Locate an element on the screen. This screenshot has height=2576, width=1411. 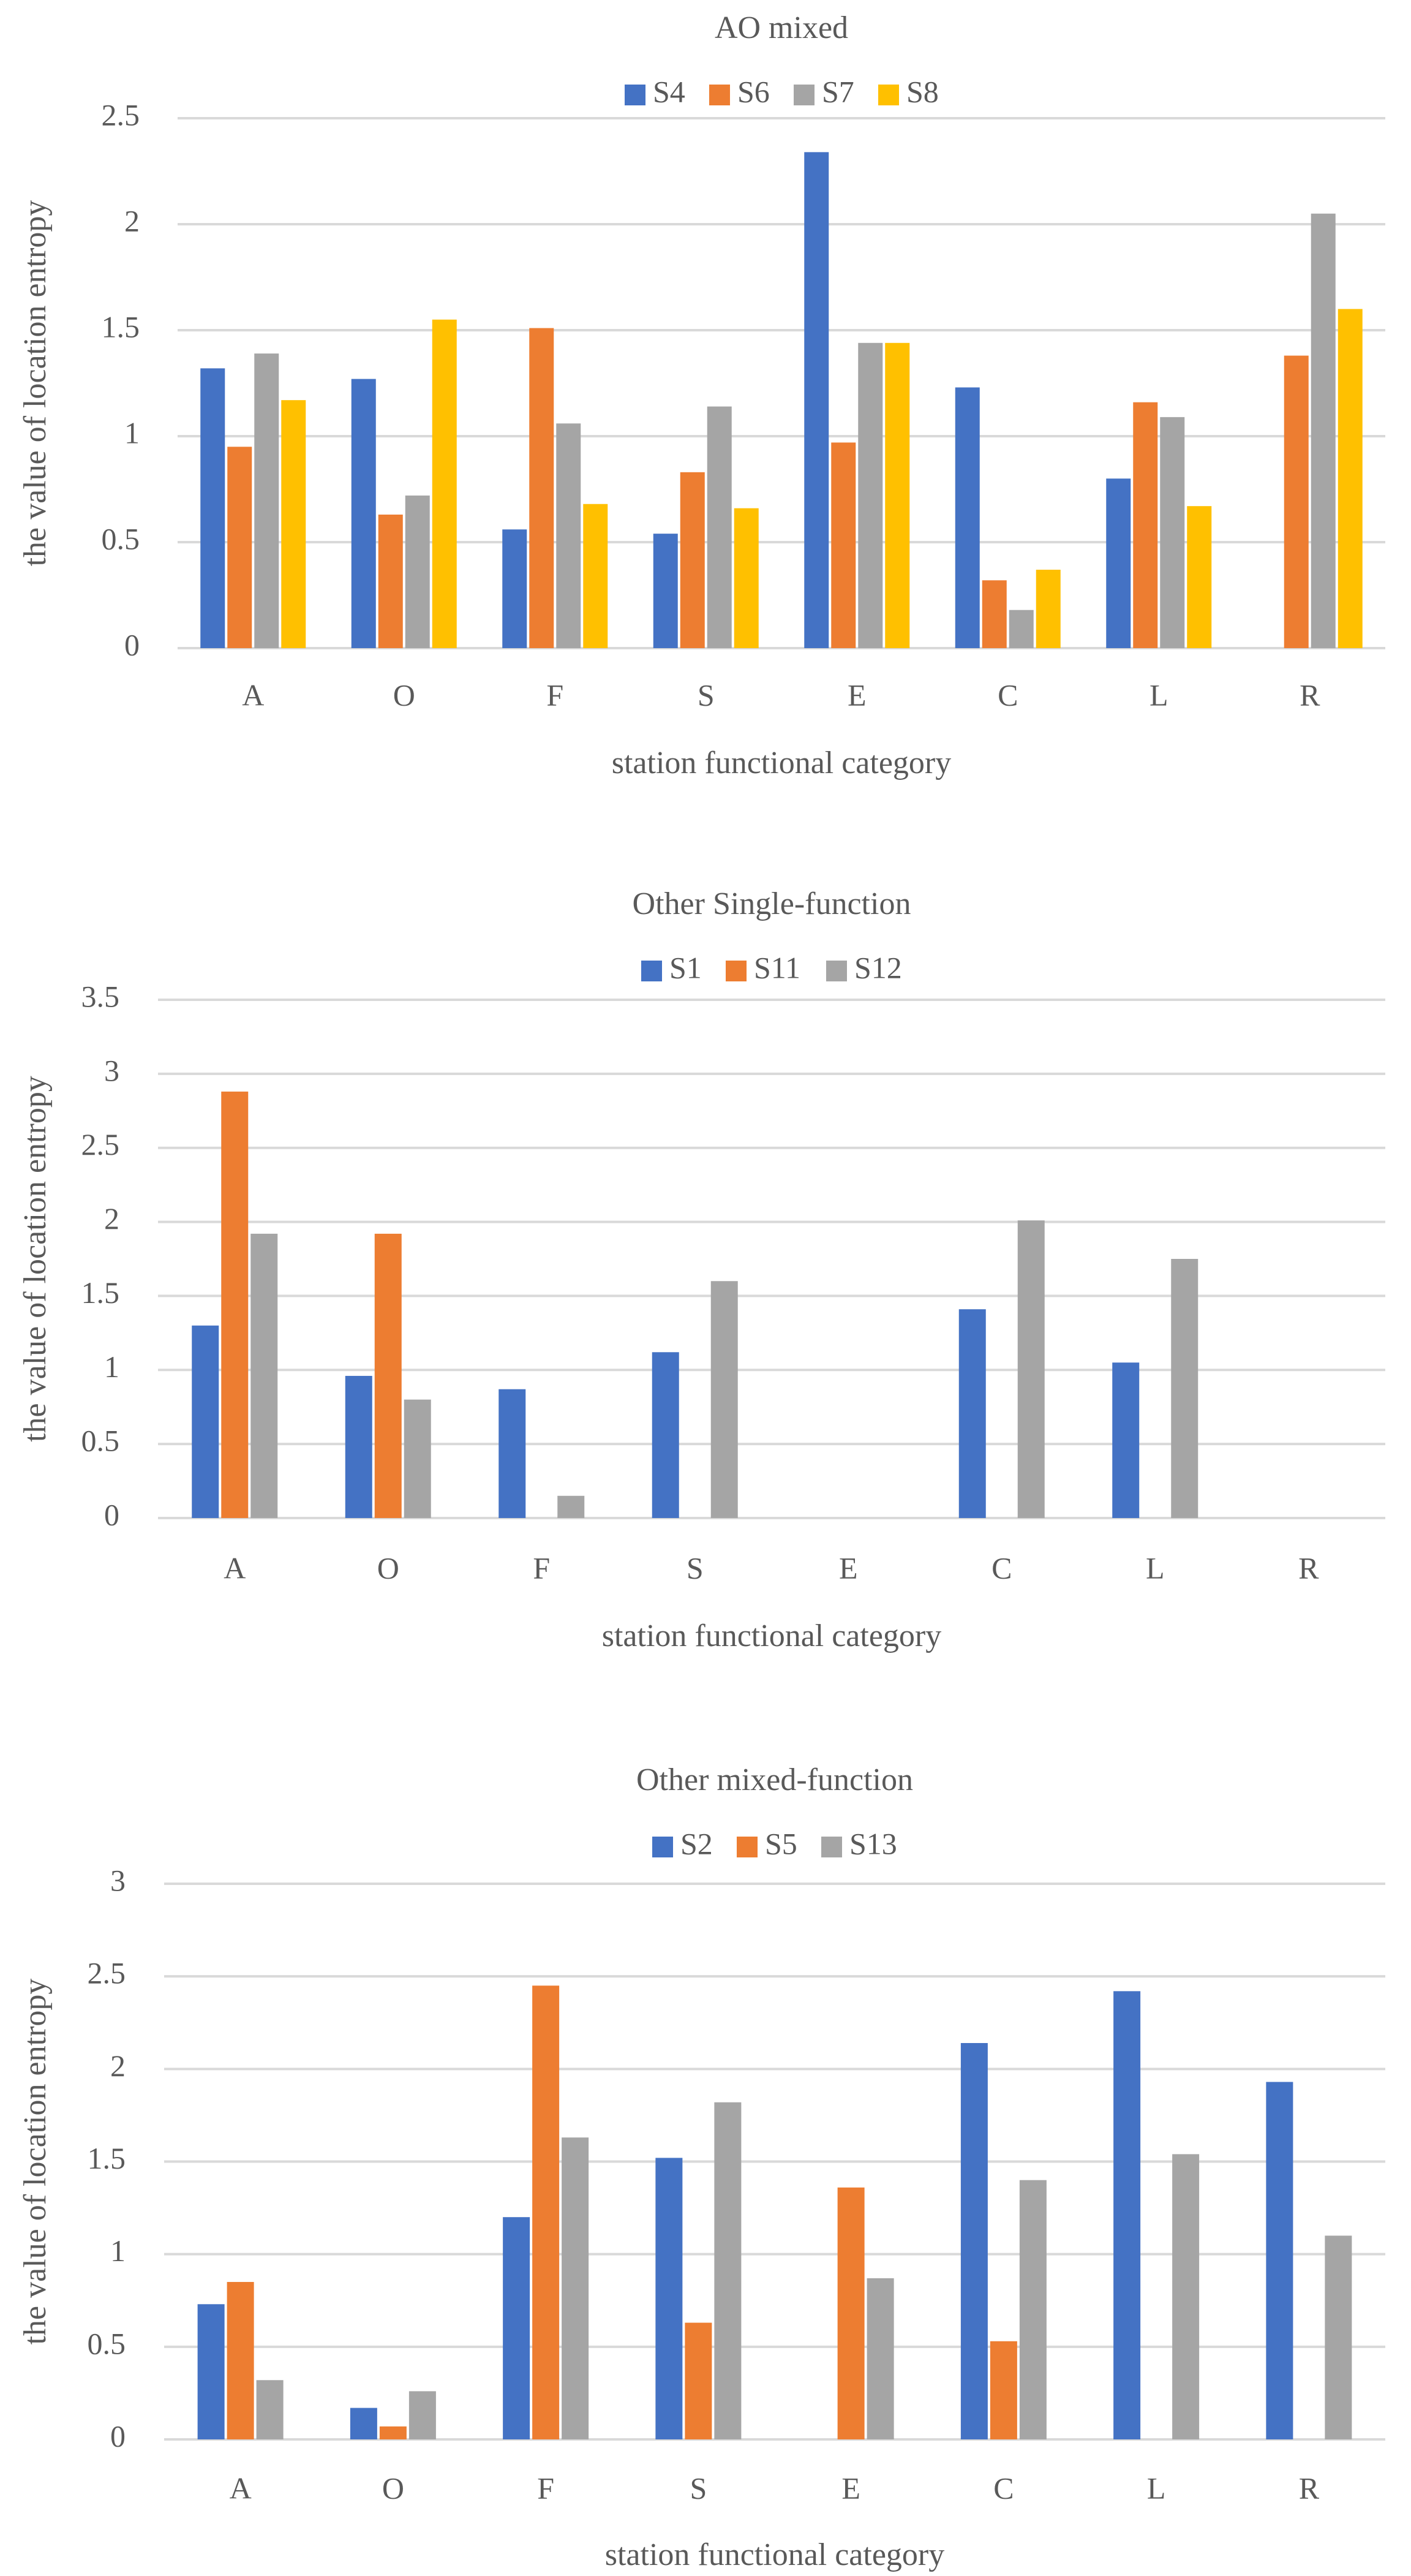
bar-s1-a is located at coordinates (205, 1421).